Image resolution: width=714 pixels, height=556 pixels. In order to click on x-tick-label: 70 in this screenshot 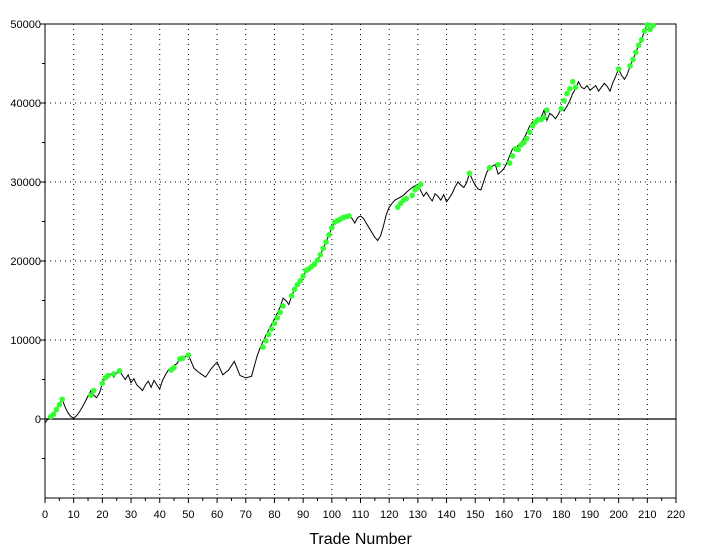, I will do `click(246, 515)`.